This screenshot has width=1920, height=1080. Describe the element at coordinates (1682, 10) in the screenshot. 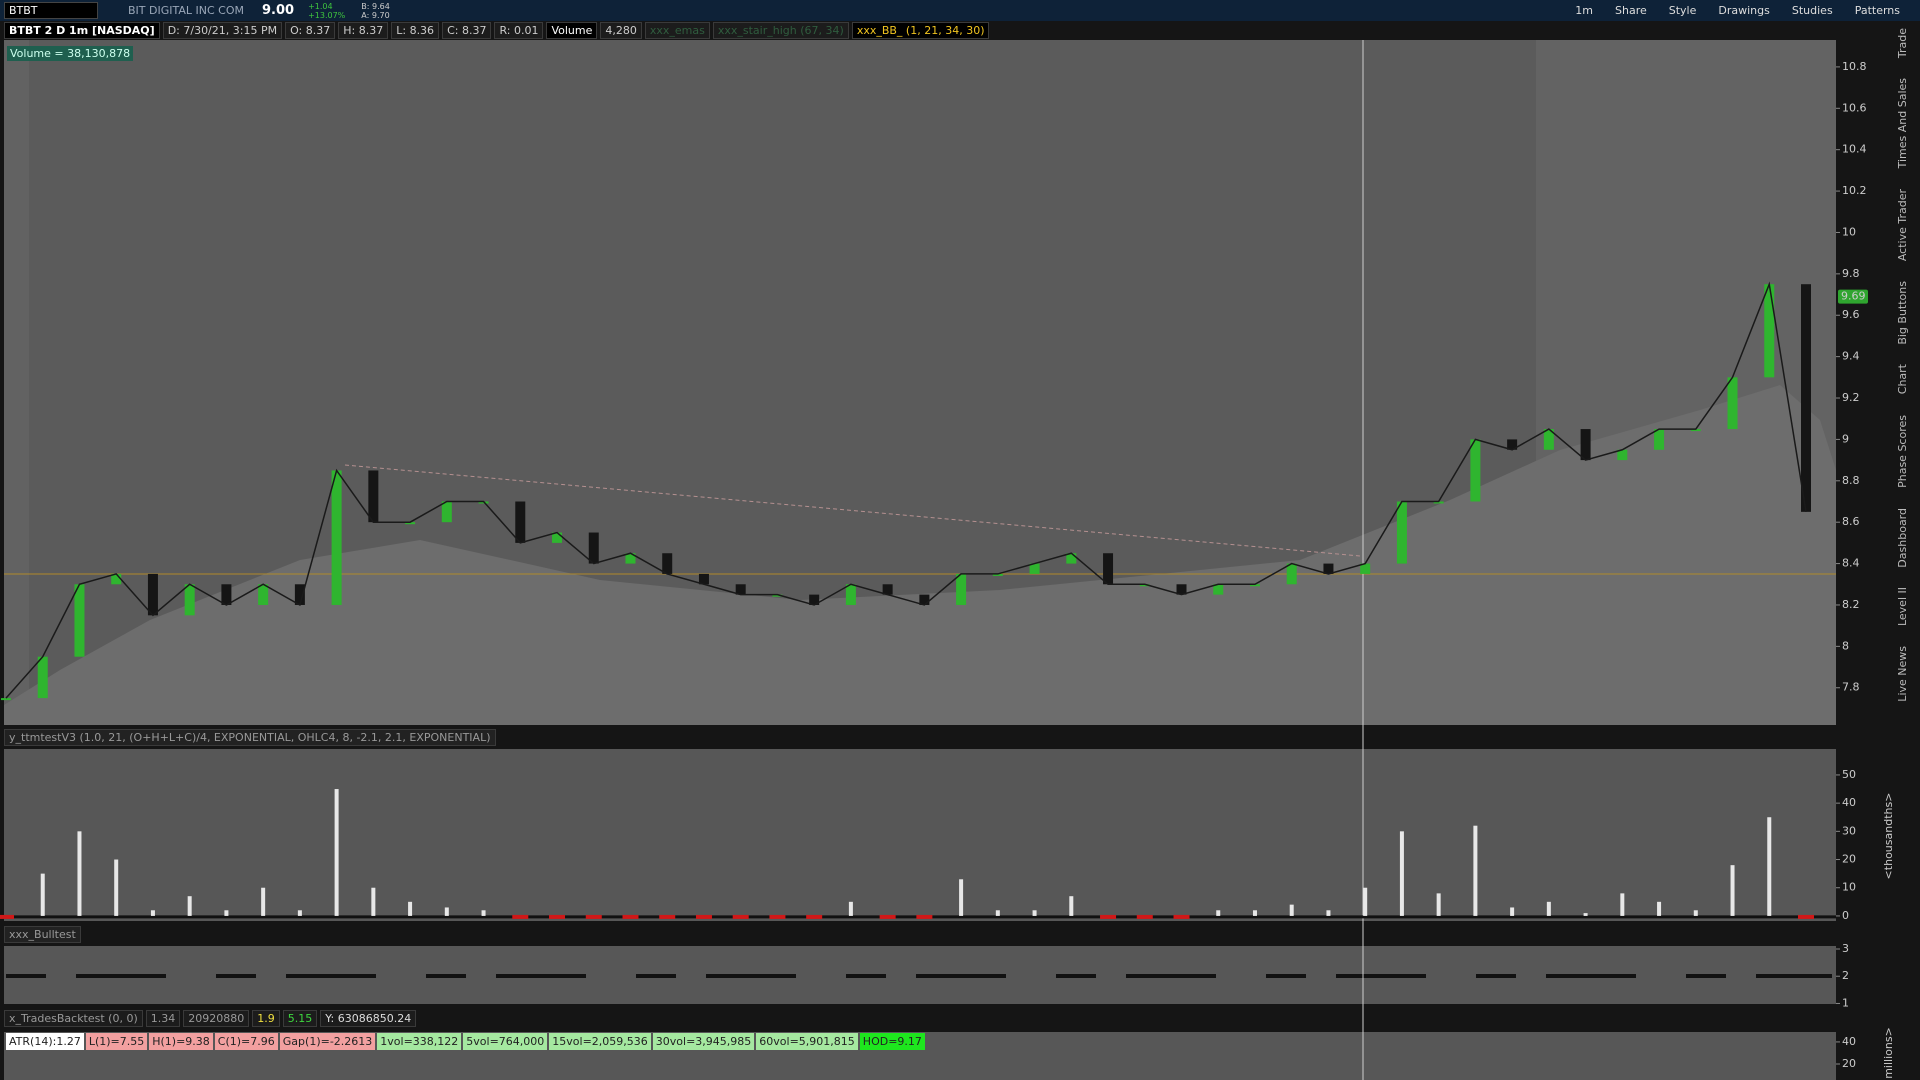

I see `toolbar-button: Style` at that location.